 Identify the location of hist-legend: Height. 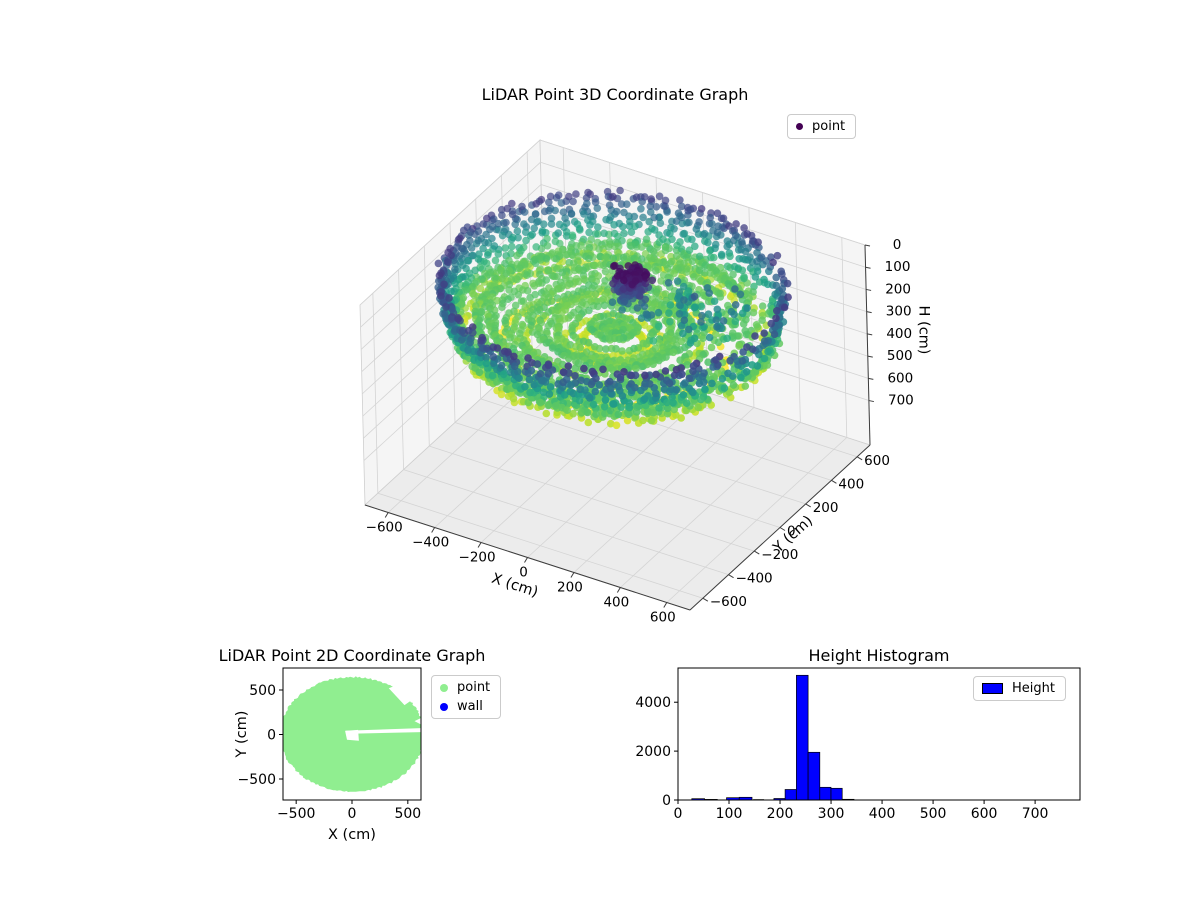
(1019, 688).